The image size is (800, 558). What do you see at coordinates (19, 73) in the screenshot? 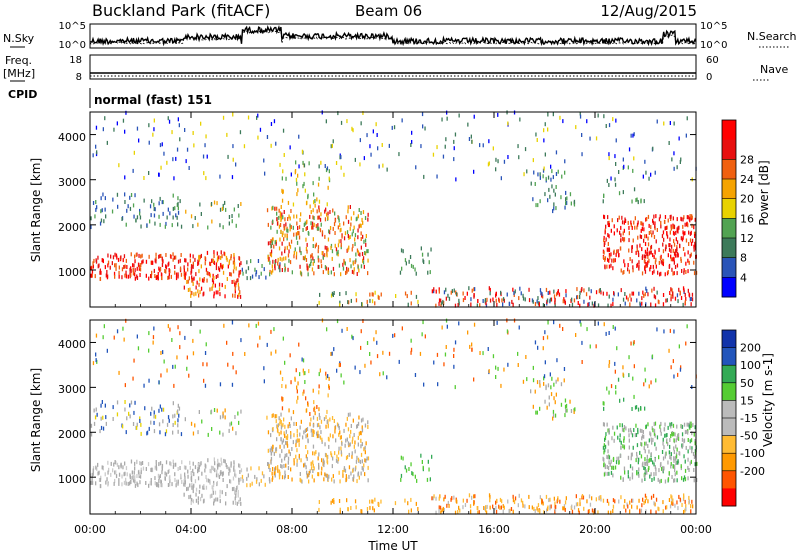
I see `freq-unit-label: [MHz]` at bounding box center [19, 73].